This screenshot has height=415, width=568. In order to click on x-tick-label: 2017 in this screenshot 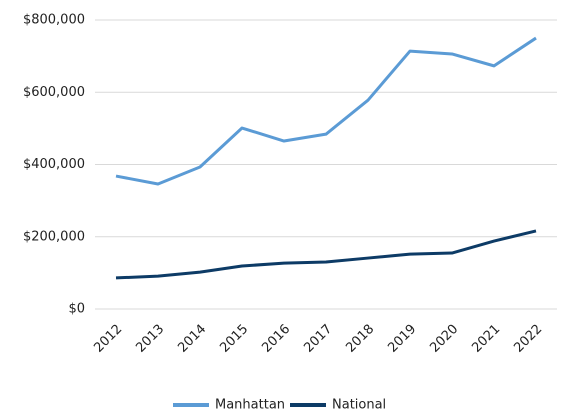, I will do `click(318, 339)`.